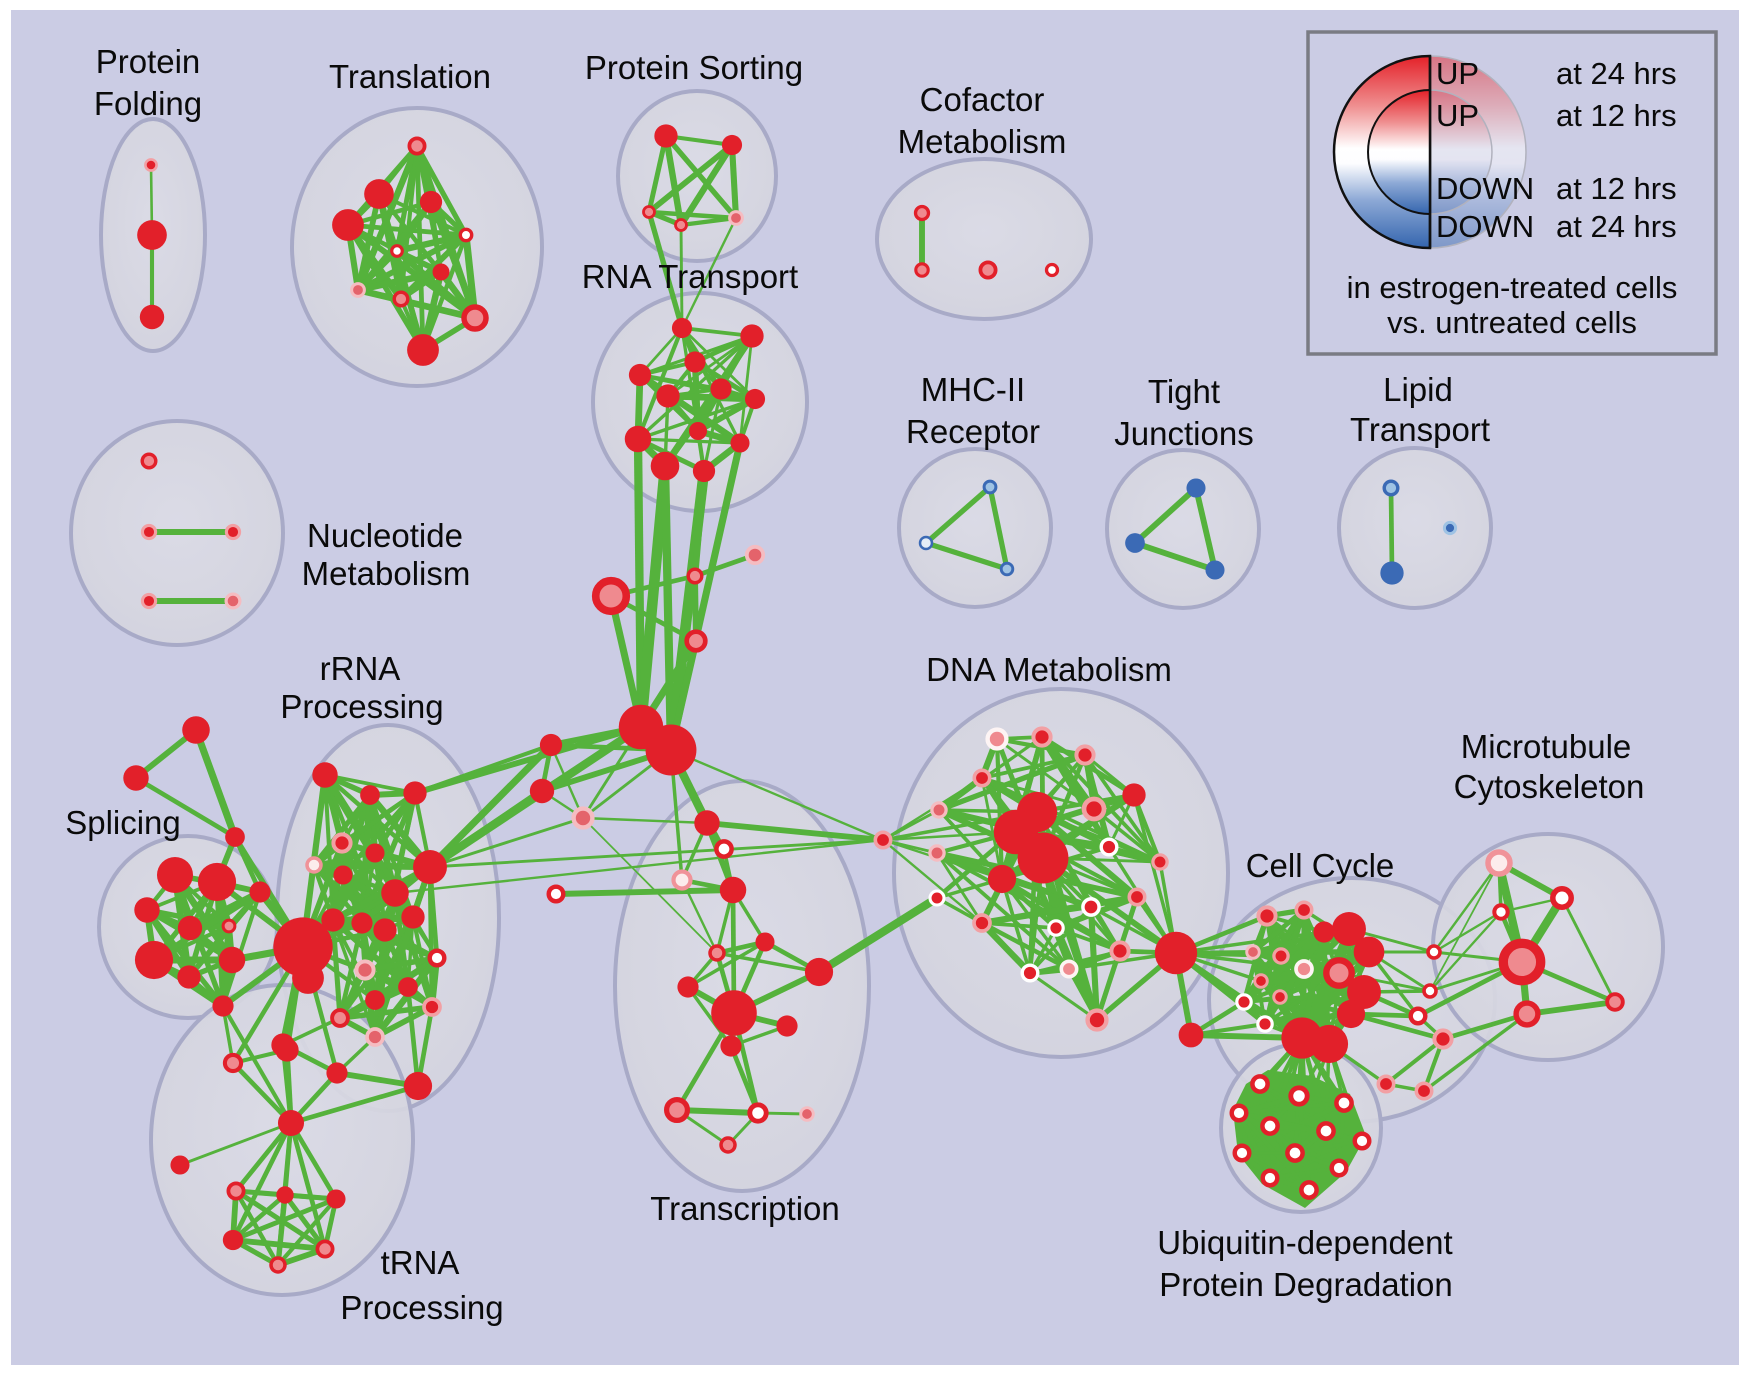  What do you see at coordinates (1306, 1284) in the screenshot?
I see `svg-text: Protein Degradation` at bounding box center [1306, 1284].